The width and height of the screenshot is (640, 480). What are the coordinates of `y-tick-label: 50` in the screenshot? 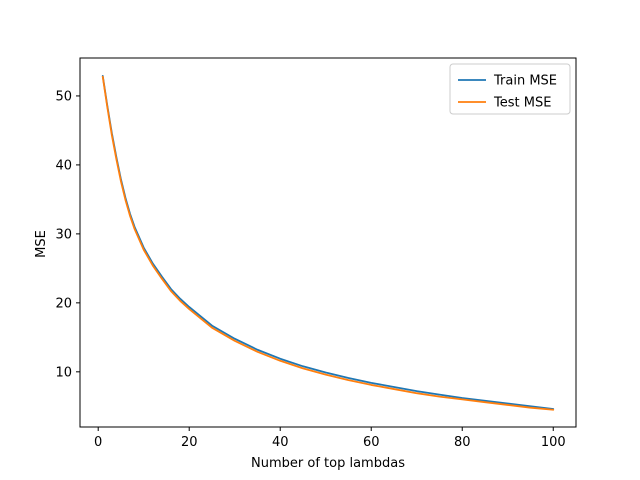 It's located at (63, 96).